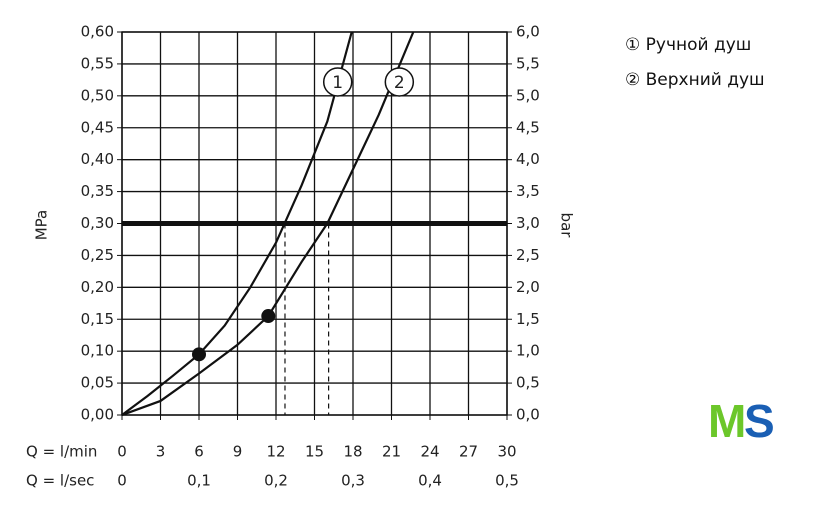 This screenshot has height=511, width=840. What do you see at coordinates (528, 255) in the screenshot?
I see `y2-tick-label: 2,5` at bounding box center [528, 255].